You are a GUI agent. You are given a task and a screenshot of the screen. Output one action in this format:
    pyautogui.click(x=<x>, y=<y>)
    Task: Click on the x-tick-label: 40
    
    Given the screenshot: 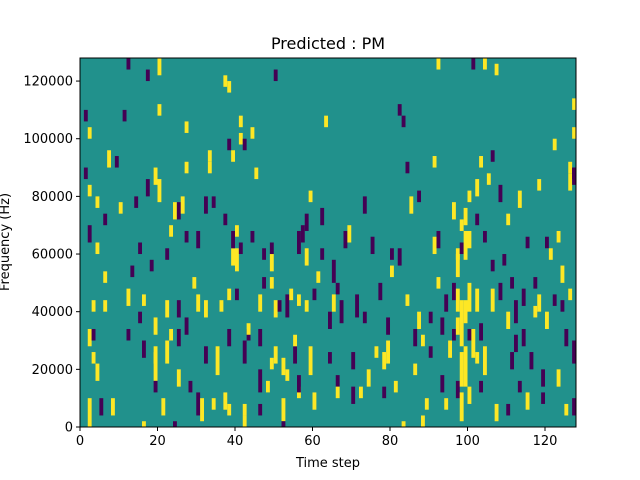 What is the action you would take?
    pyautogui.click(x=235, y=441)
    